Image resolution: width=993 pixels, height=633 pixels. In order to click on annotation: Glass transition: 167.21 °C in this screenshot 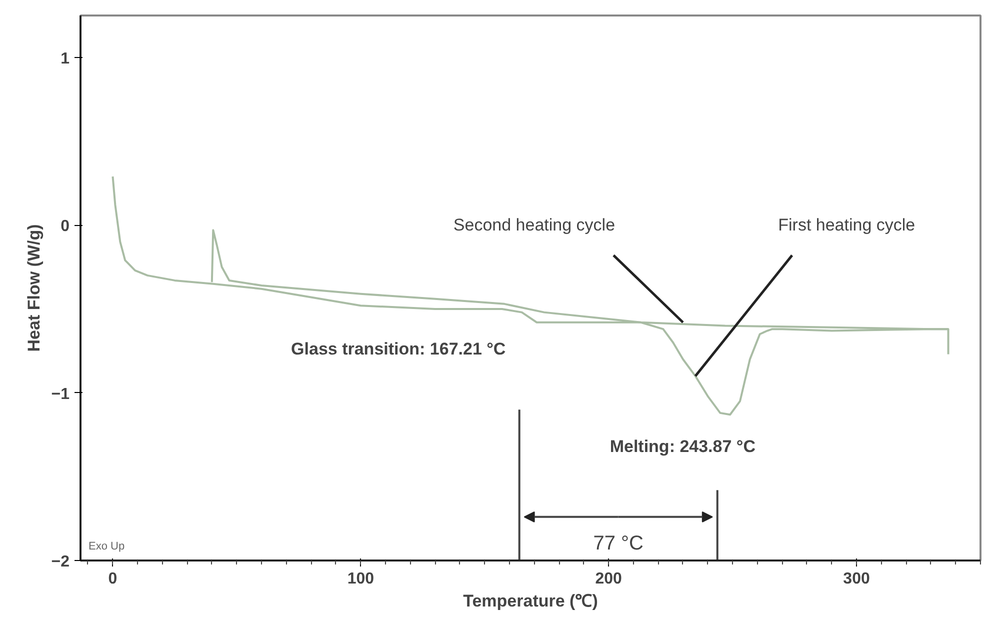, I will do `click(398, 349)`.